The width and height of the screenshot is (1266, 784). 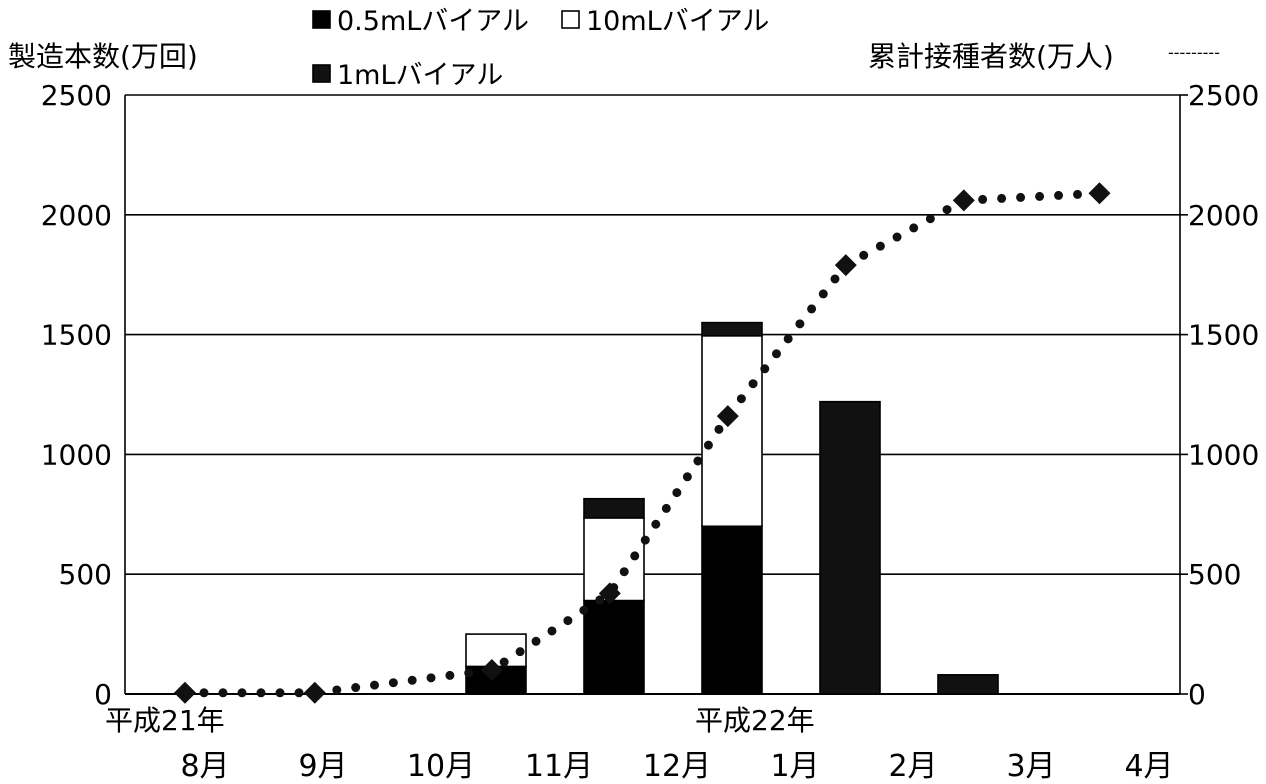 I want to click on y-tick-label-left: 1000, so click(x=76, y=454).